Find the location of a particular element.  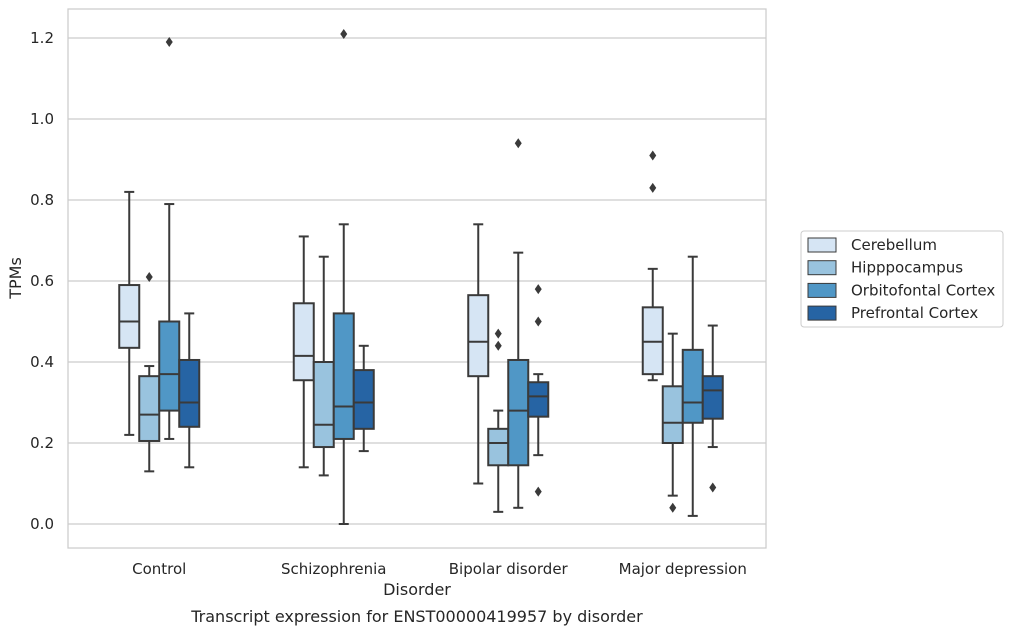

box-bipolar-disorder-cerebellum is located at coordinates (478, 354).